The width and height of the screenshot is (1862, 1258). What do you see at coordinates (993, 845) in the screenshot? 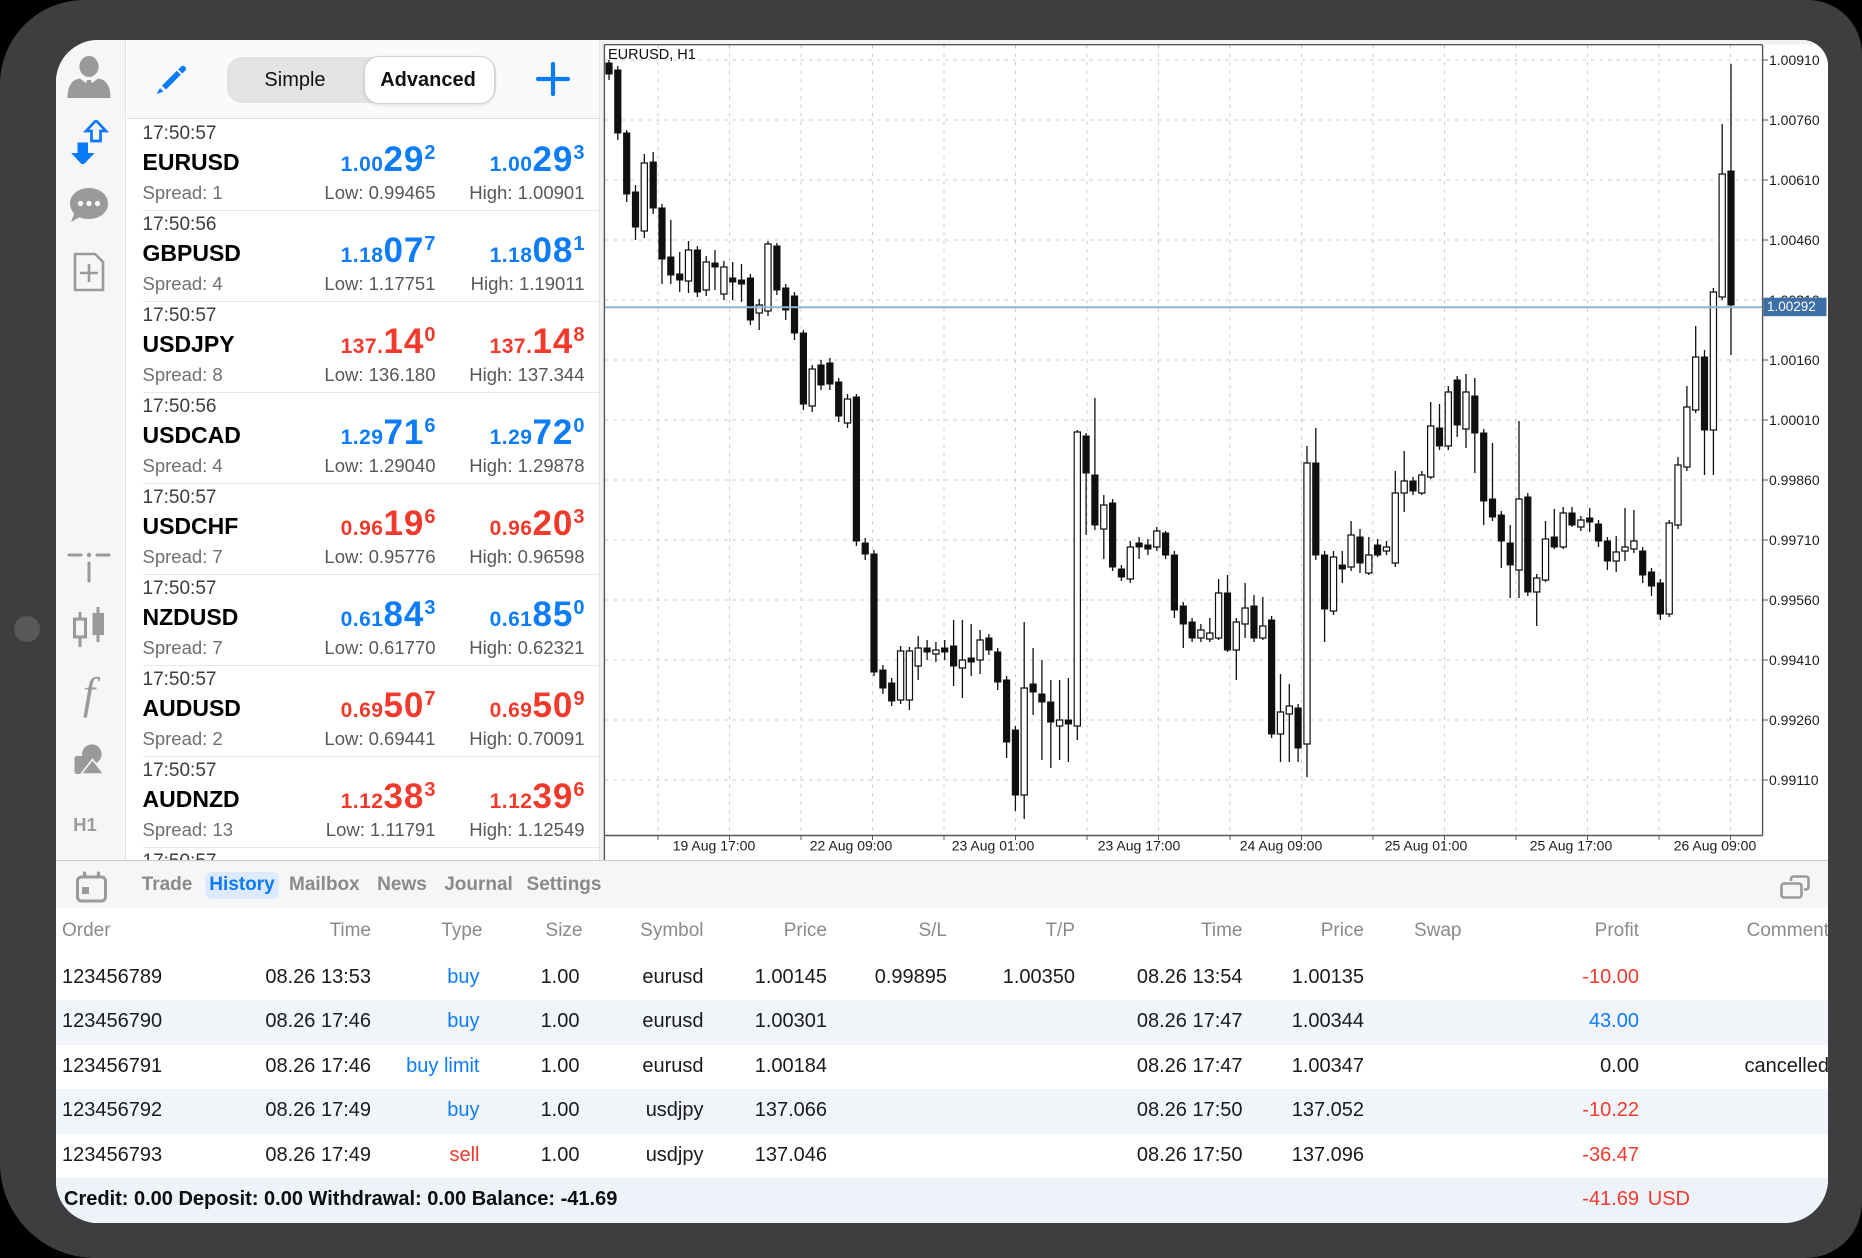
I see `svg-text: 23 Aug 01:00` at bounding box center [993, 845].